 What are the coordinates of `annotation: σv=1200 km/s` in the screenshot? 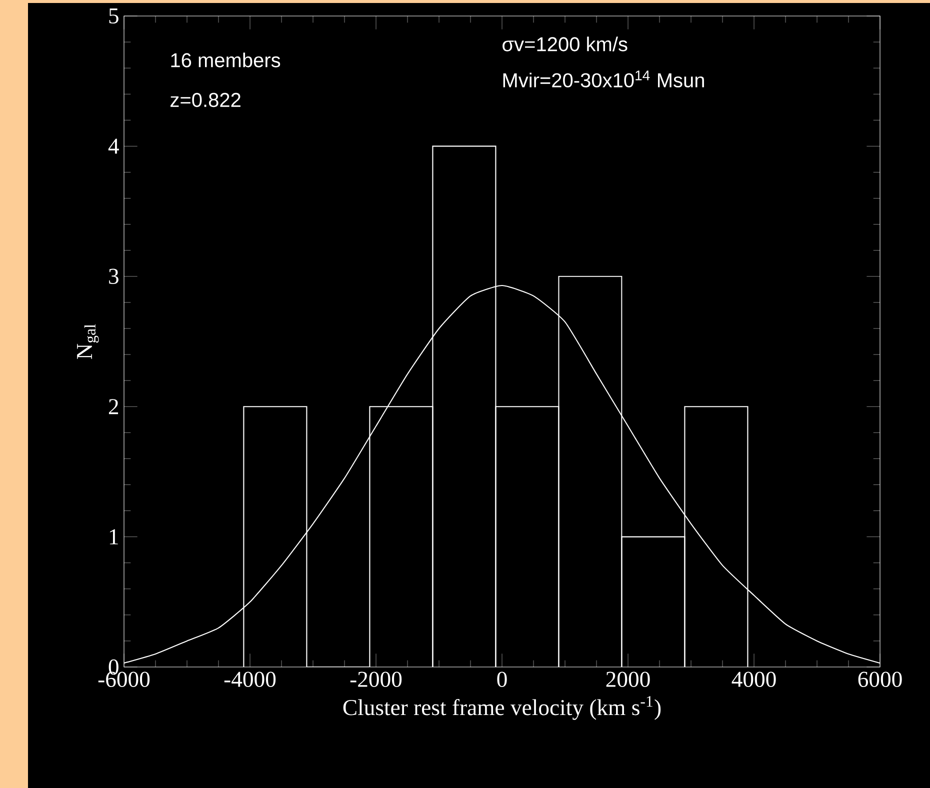 It's located at (565, 44).